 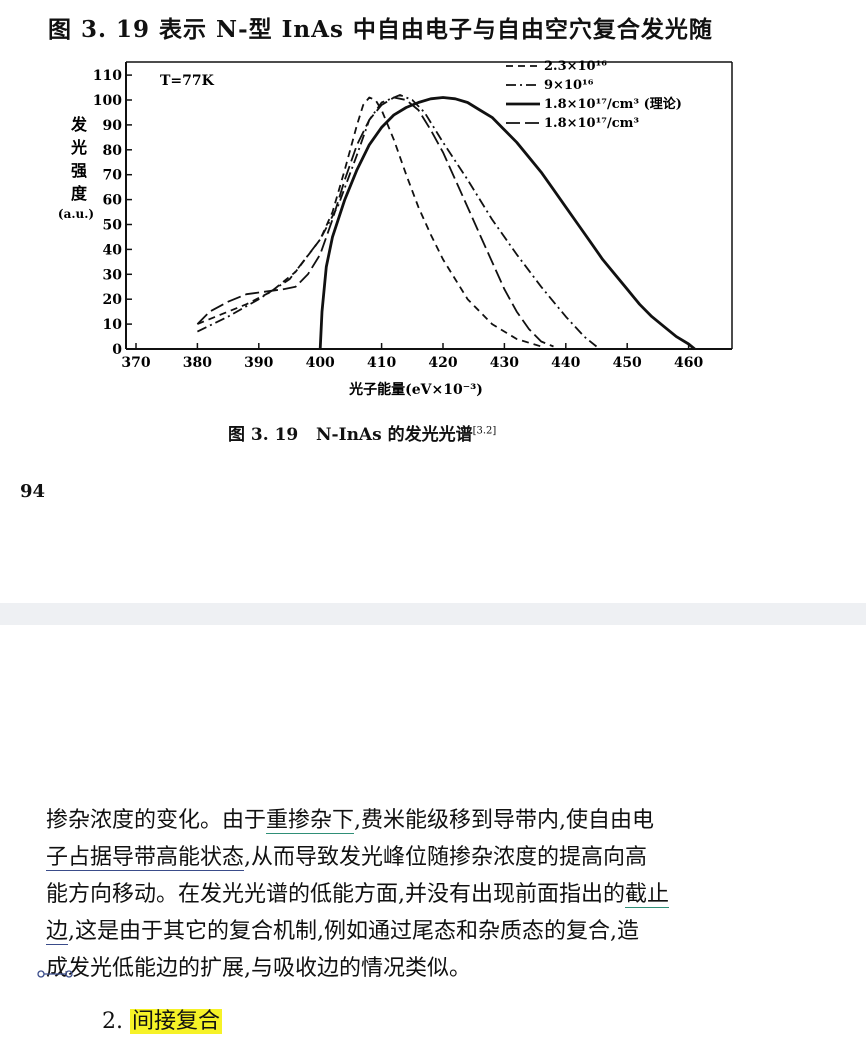 What do you see at coordinates (320, 363) in the screenshot?
I see `x-tick-label: 400` at bounding box center [320, 363].